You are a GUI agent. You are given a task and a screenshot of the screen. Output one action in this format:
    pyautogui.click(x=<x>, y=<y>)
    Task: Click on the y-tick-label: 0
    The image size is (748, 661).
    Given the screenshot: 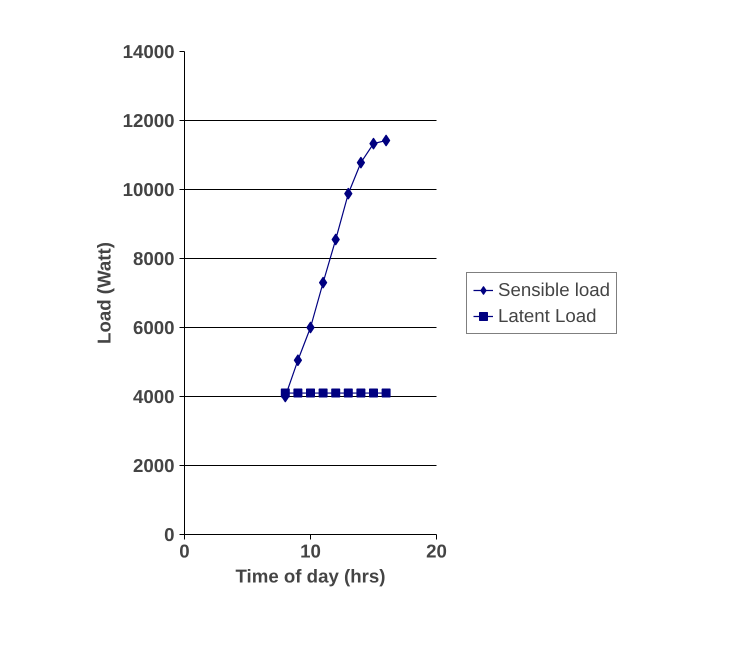 What is the action you would take?
    pyautogui.click(x=169, y=534)
    